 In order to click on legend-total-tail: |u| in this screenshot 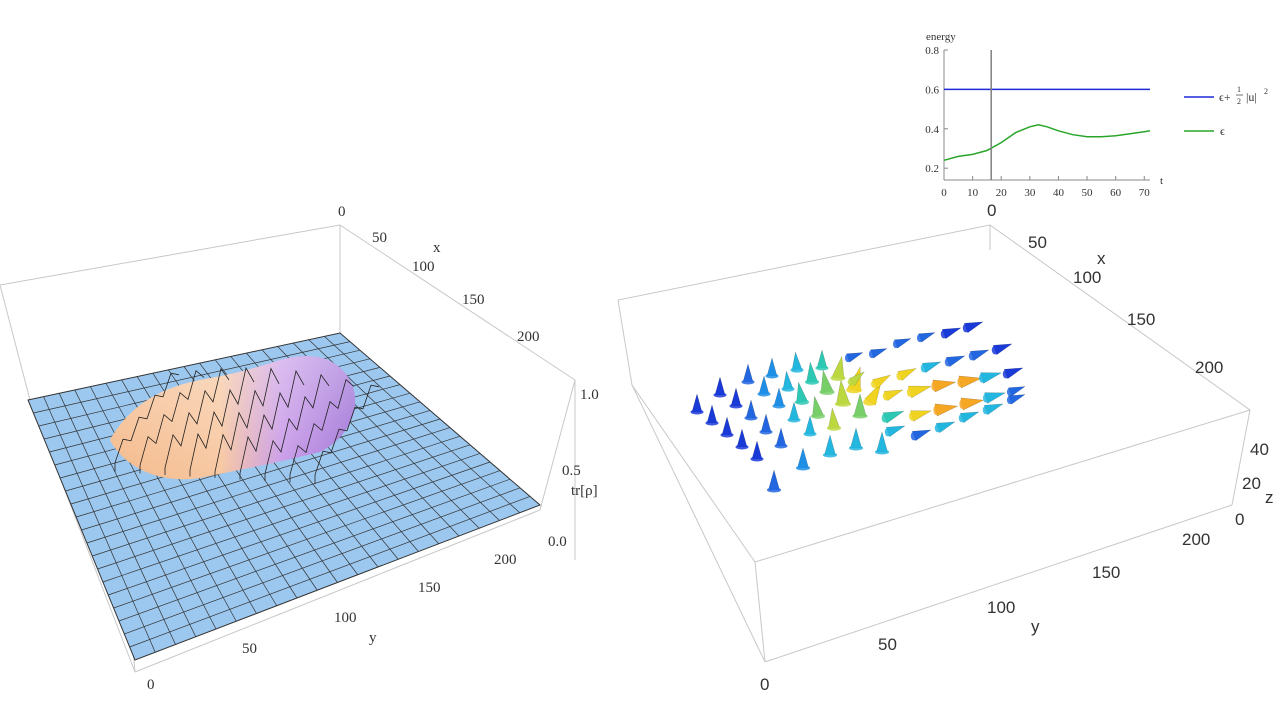, I will do `click(1251, 97)`.